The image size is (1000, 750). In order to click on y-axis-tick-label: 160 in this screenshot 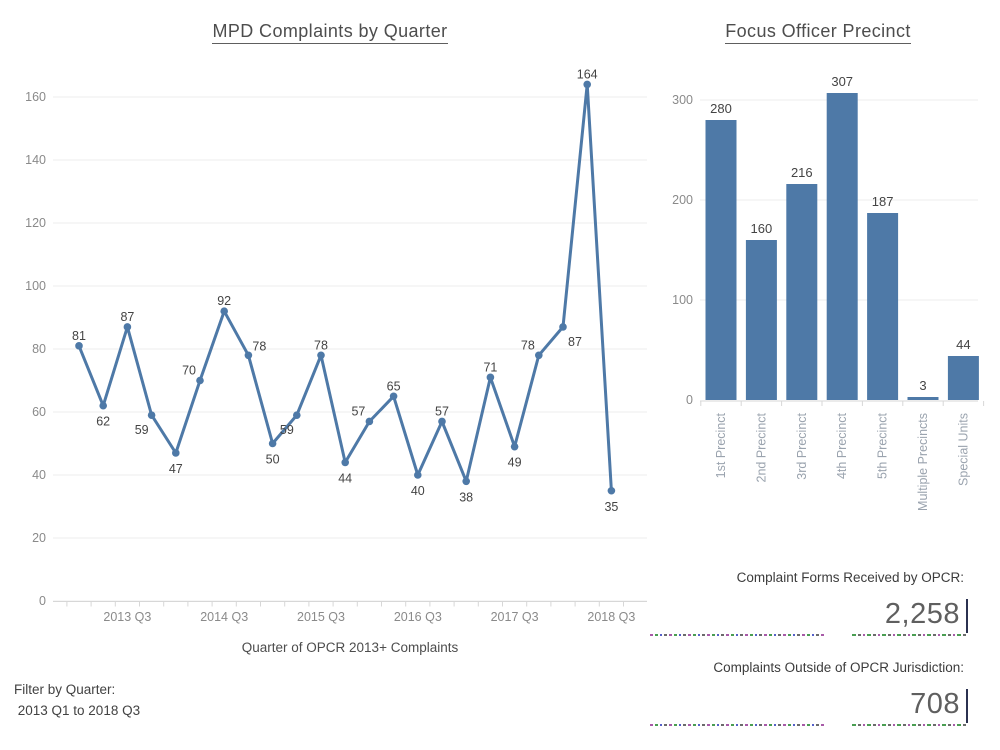, I will do `click(35, 97)`.